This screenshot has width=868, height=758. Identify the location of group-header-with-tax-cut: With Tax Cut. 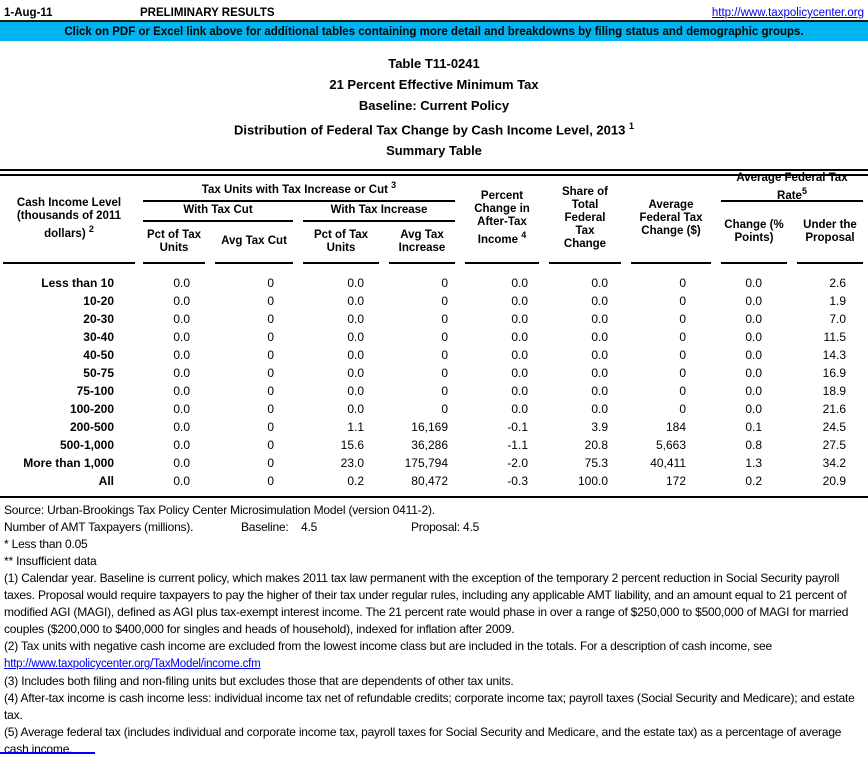
(218, 212).